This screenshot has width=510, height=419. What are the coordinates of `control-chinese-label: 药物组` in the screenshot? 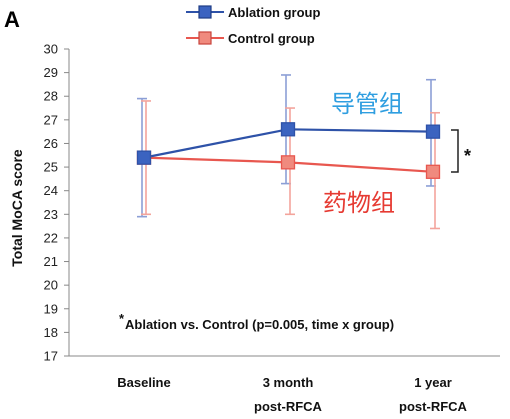 It's located at (359, 203).